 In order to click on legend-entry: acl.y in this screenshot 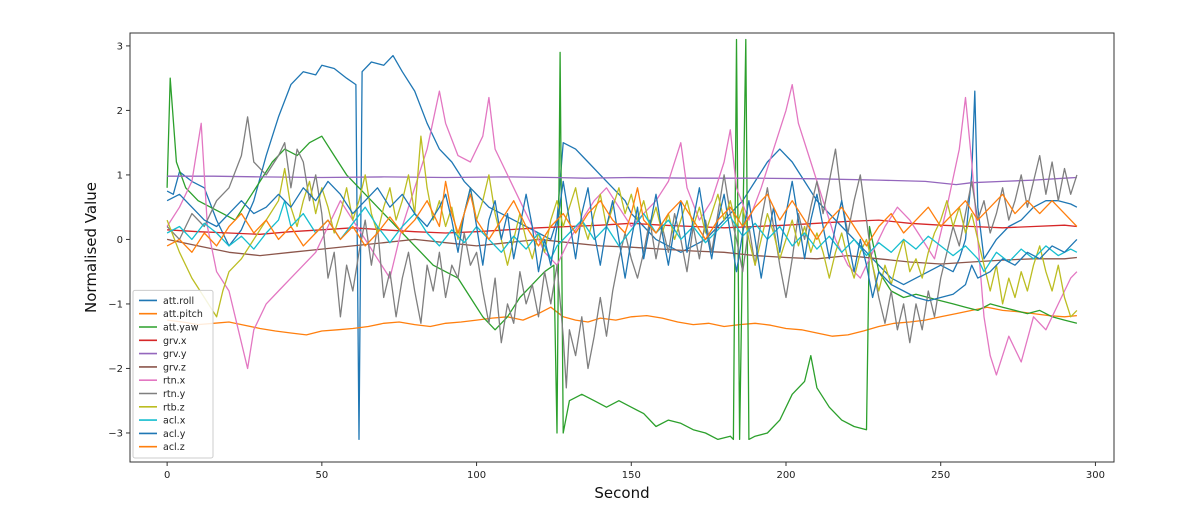, I will do `click(174, 434)`.